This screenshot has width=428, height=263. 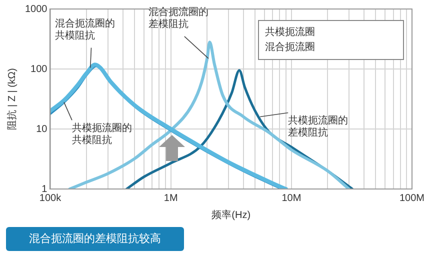 I want to click on x-tick-label: 1M, so click(x=171, y=198).